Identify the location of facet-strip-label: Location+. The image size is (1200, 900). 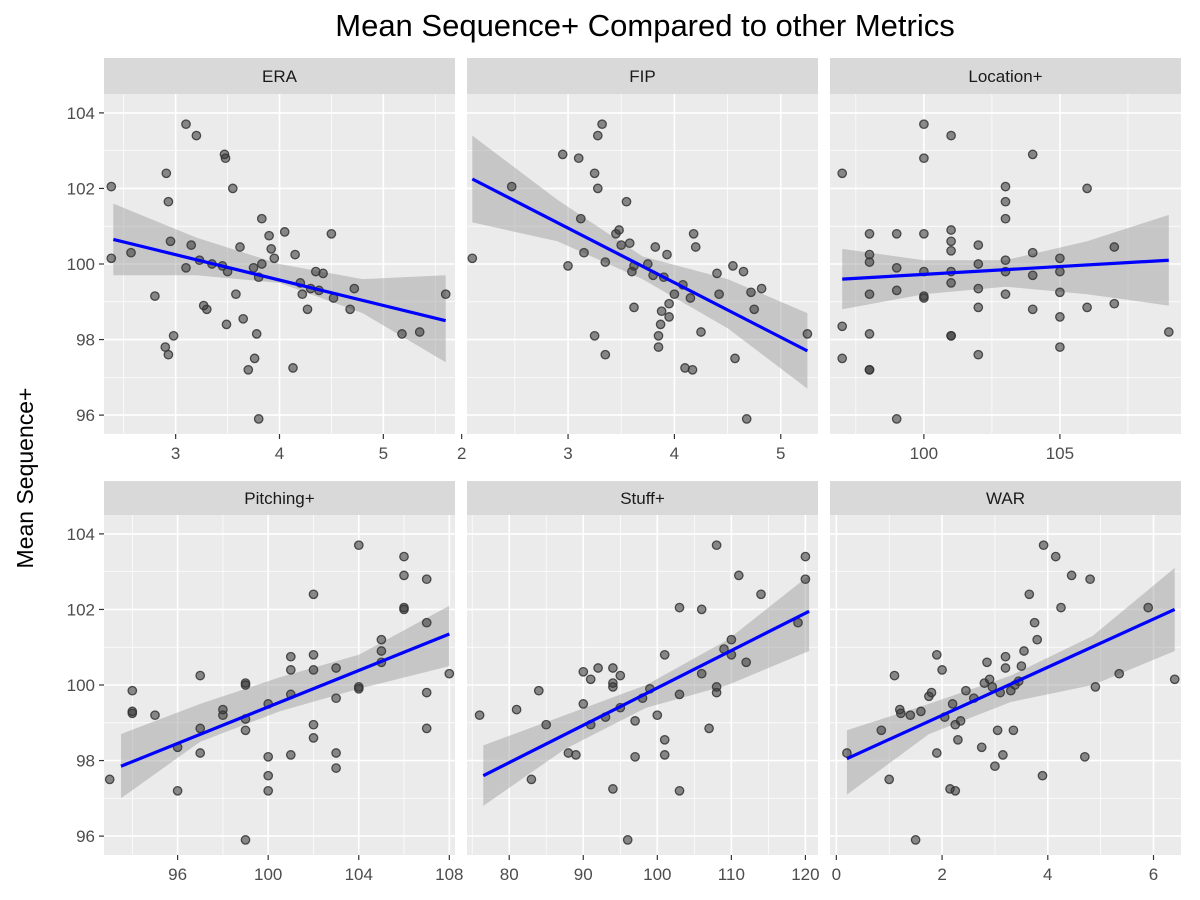
(1005, 76).